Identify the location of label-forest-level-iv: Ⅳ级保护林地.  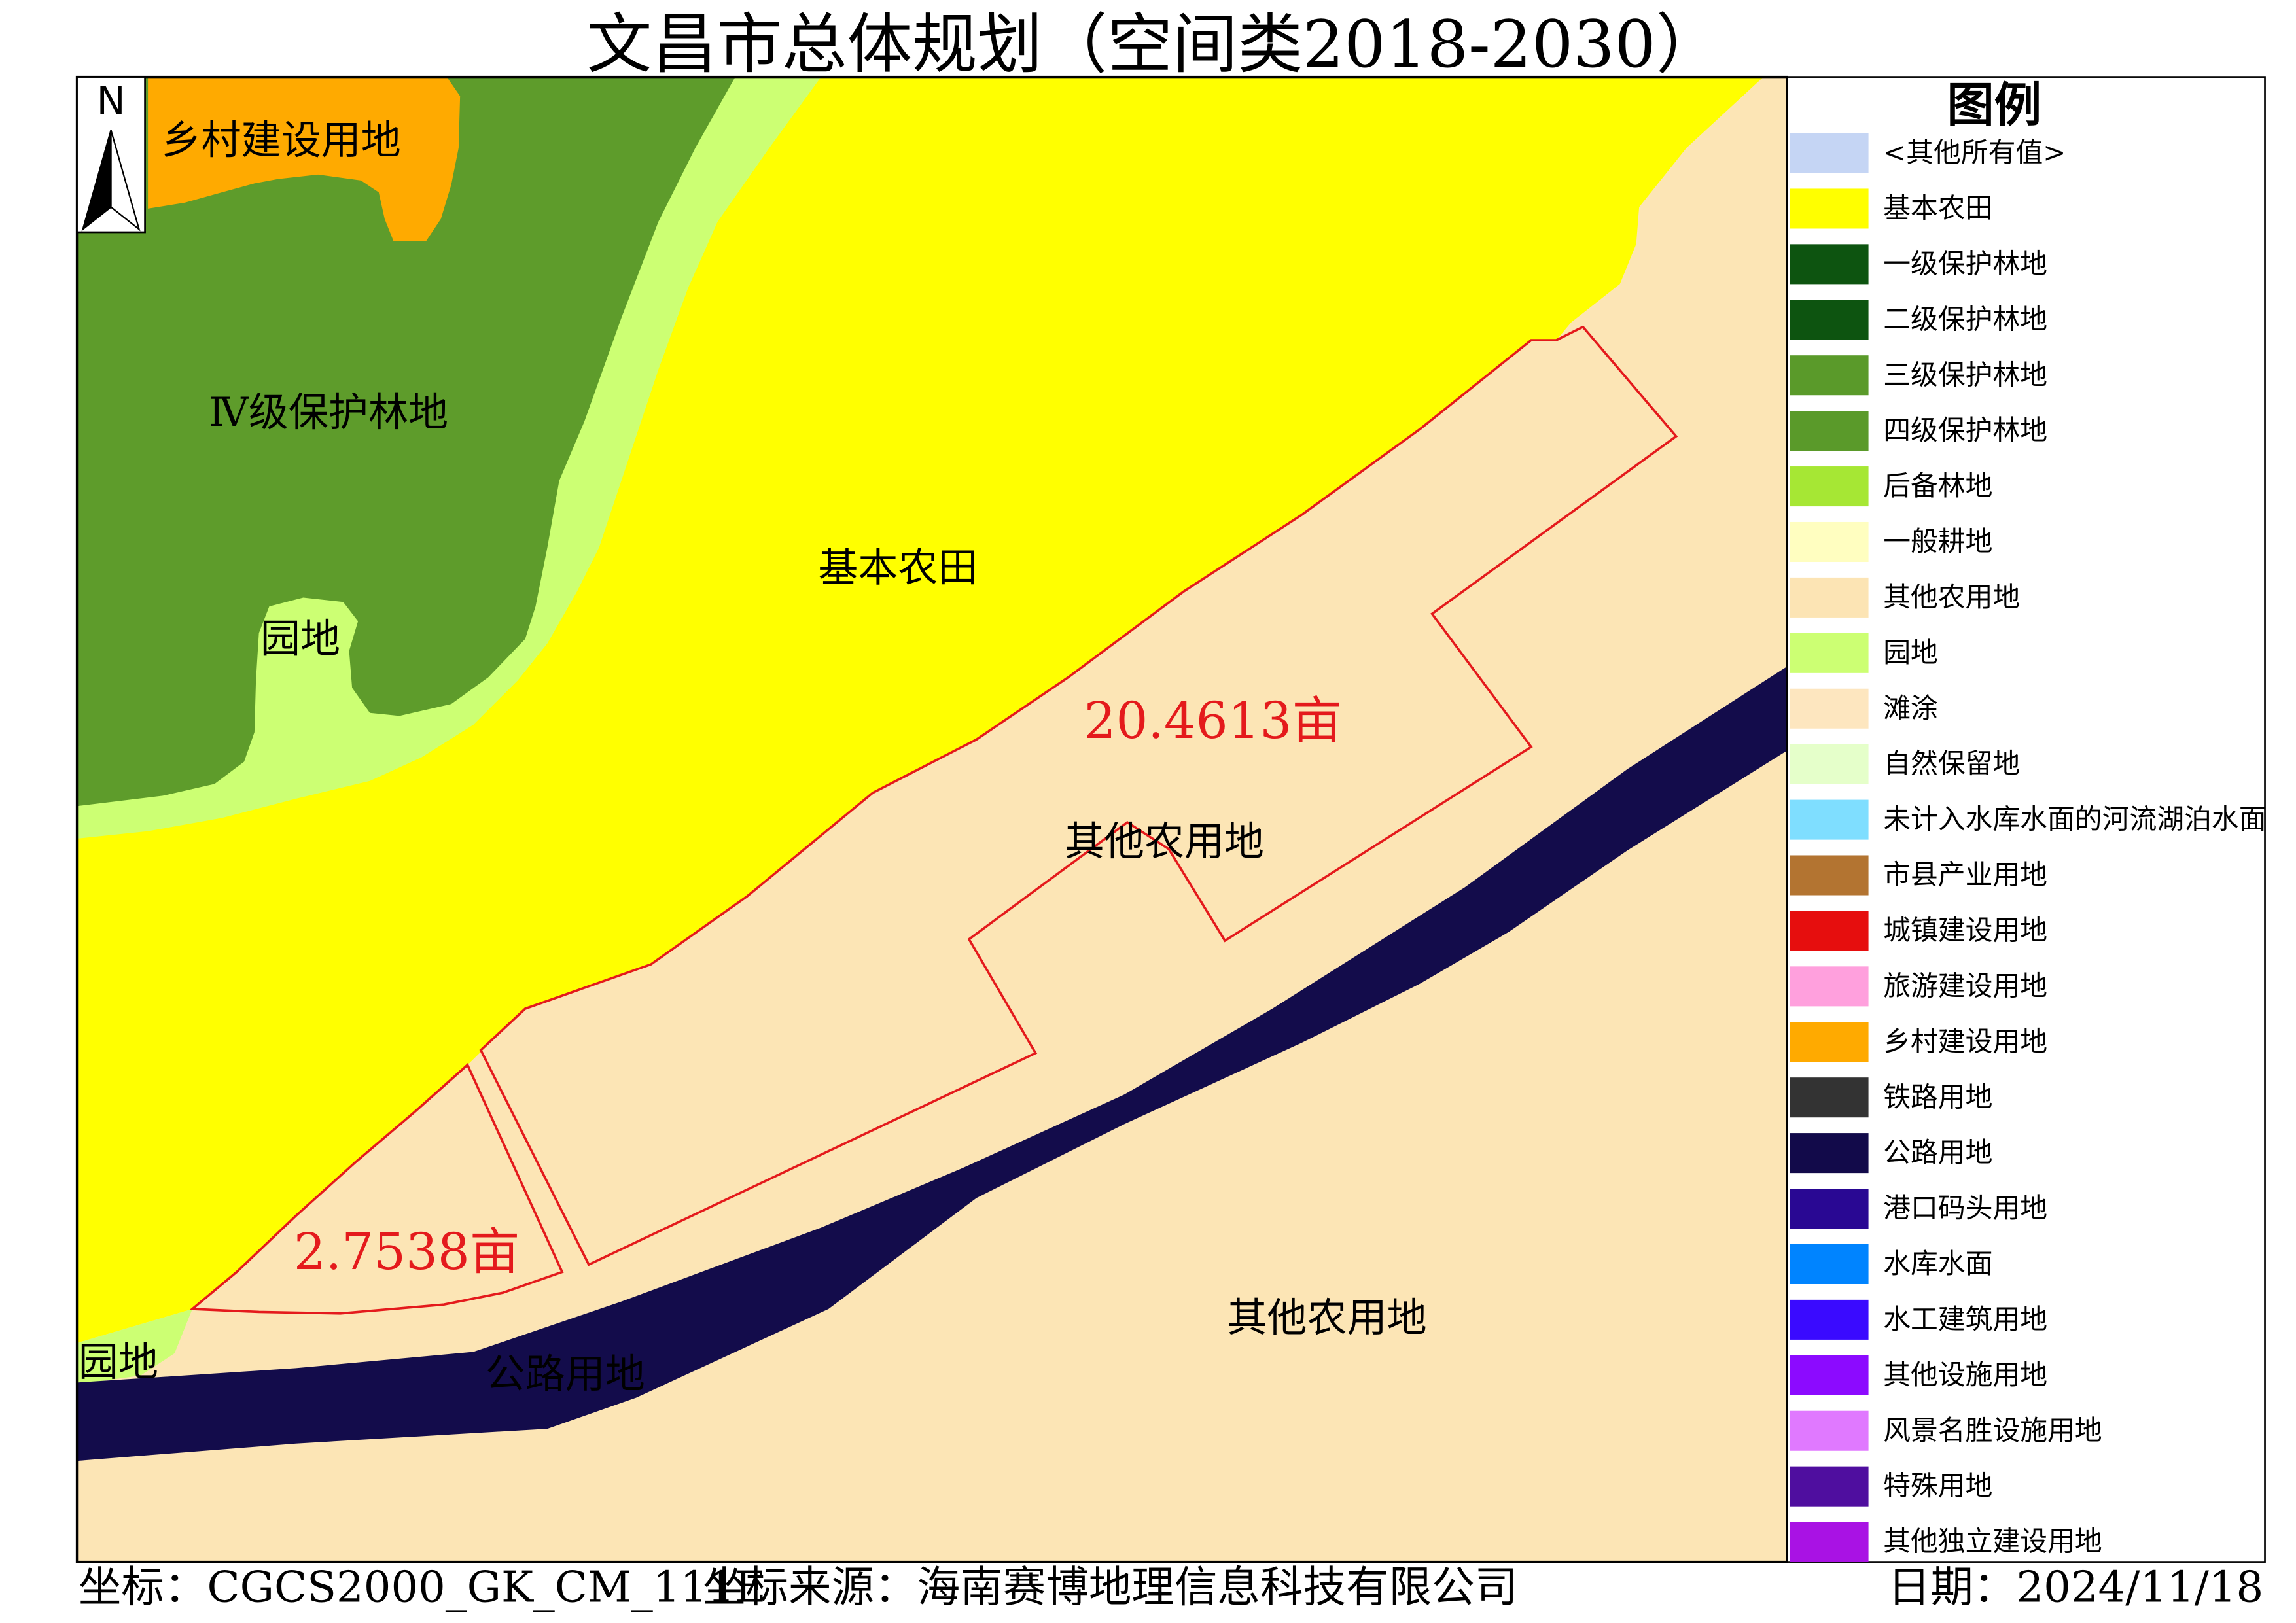
(329, 412).